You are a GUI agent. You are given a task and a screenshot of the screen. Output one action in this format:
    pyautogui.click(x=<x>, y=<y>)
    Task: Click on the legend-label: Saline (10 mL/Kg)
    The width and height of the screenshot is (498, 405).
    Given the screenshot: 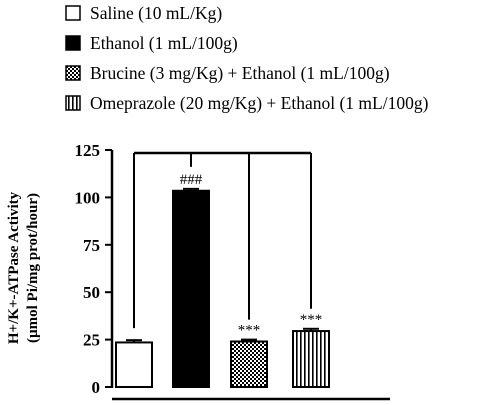 What is the action you would take?
    pyautogui.click(x=156, y=13)
    